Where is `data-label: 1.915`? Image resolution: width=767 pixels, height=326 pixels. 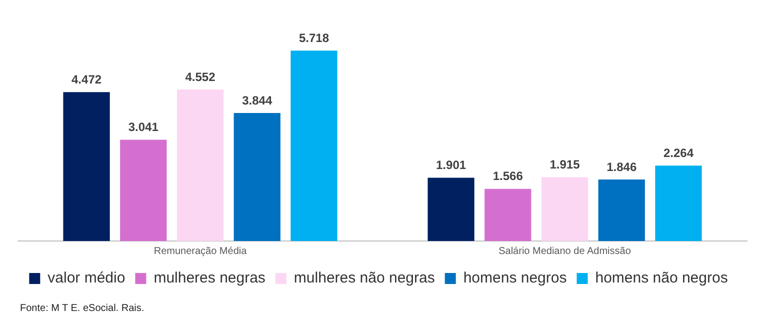 data-label: 1.915 is located at coordinates (565, 165).